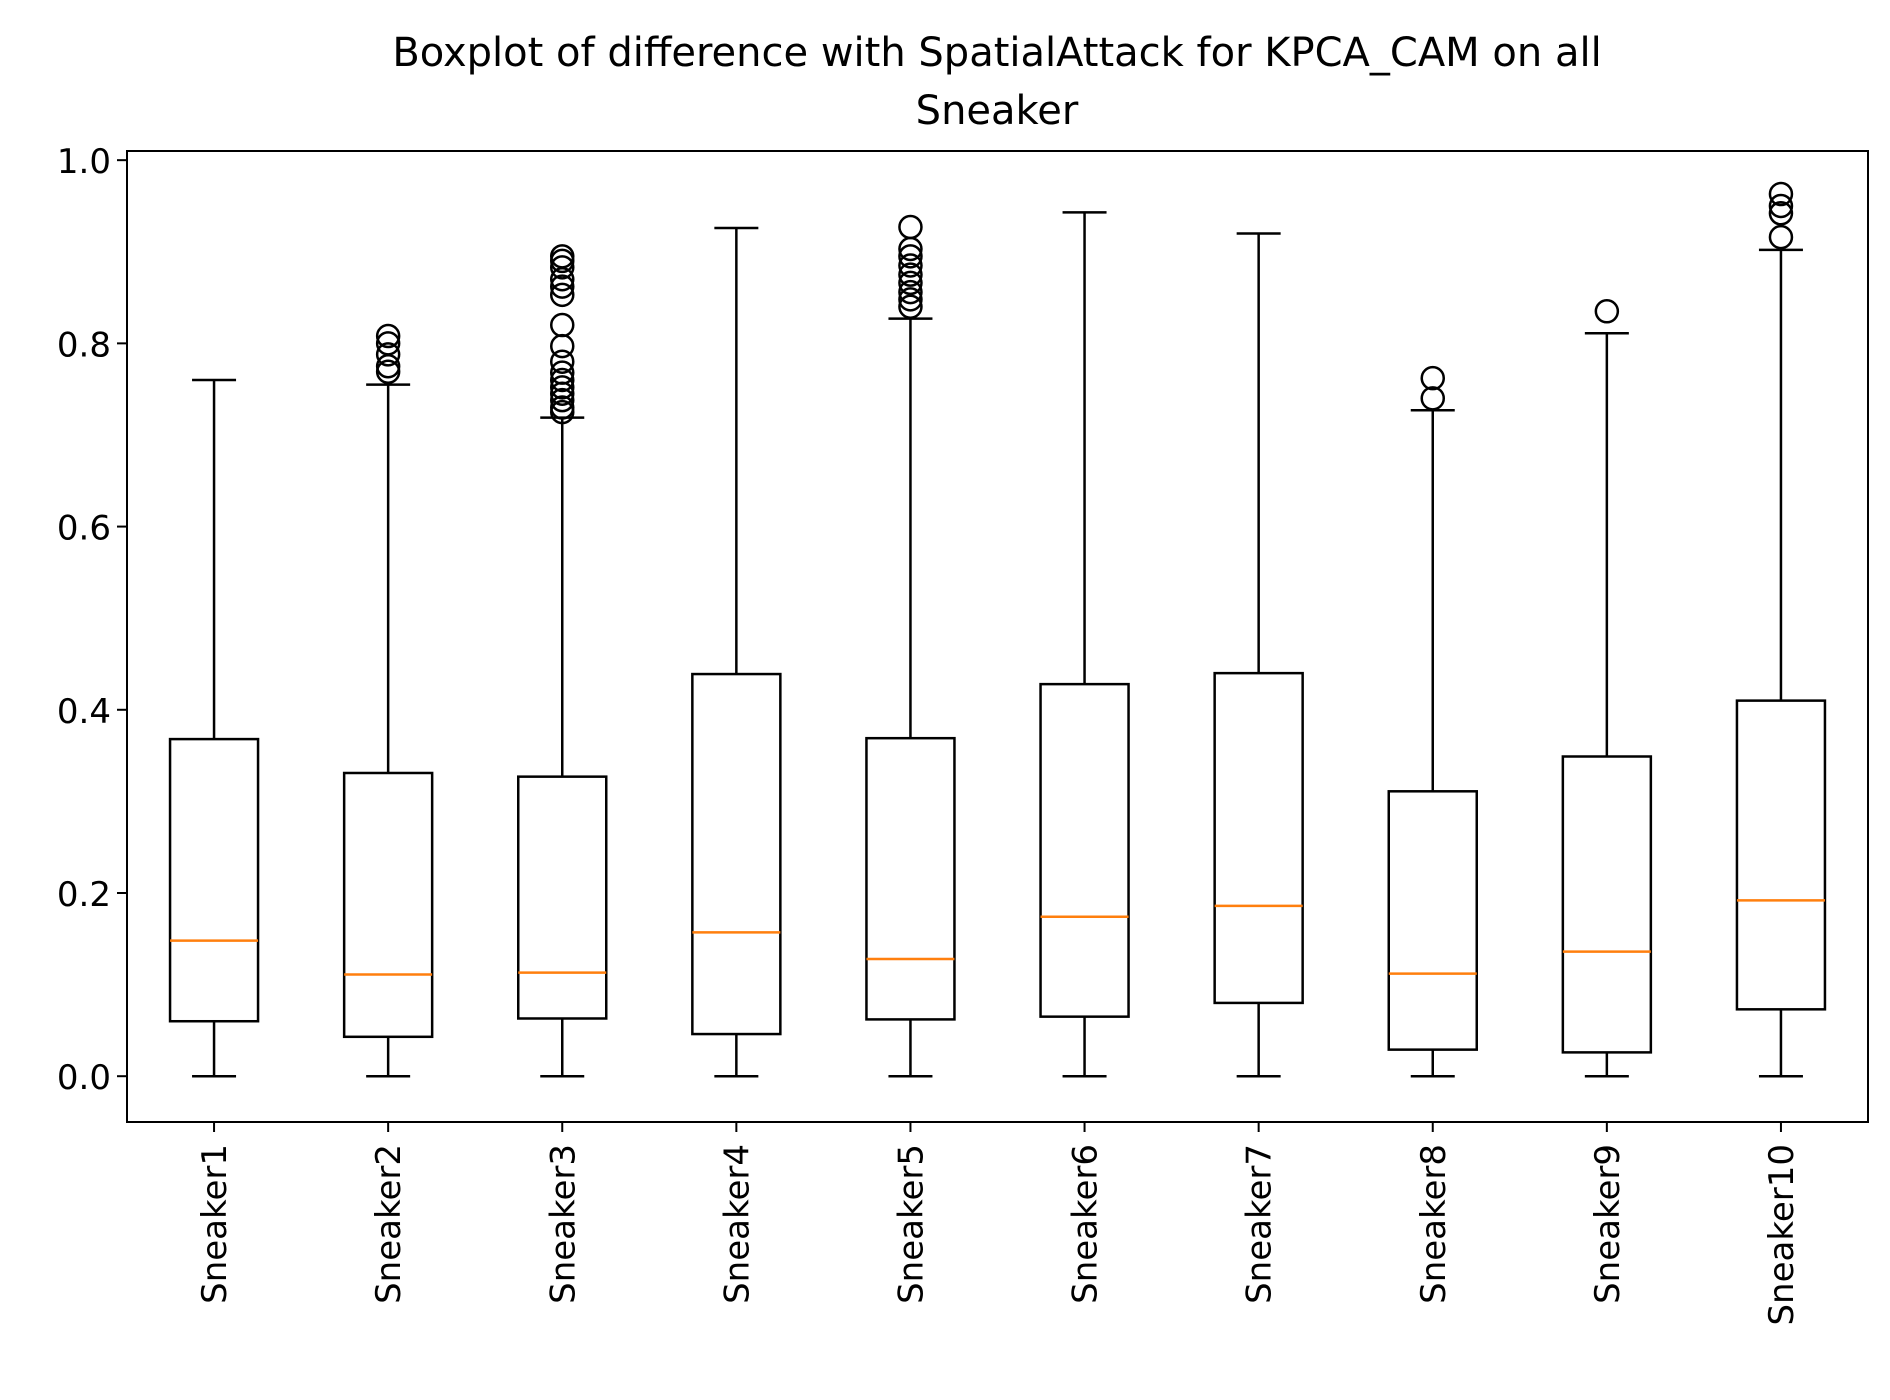  Describe the element at coordinates (737, 1224) in the screenshot. I see `x-tick-label: Sneaker4` at that location.